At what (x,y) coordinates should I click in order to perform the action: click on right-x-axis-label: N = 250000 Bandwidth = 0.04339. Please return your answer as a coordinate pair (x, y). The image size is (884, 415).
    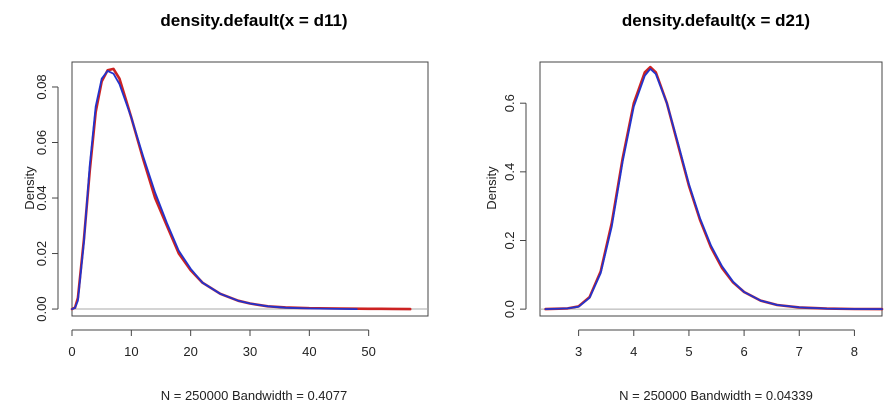
    Looking at the image, I should click on (716, 395).